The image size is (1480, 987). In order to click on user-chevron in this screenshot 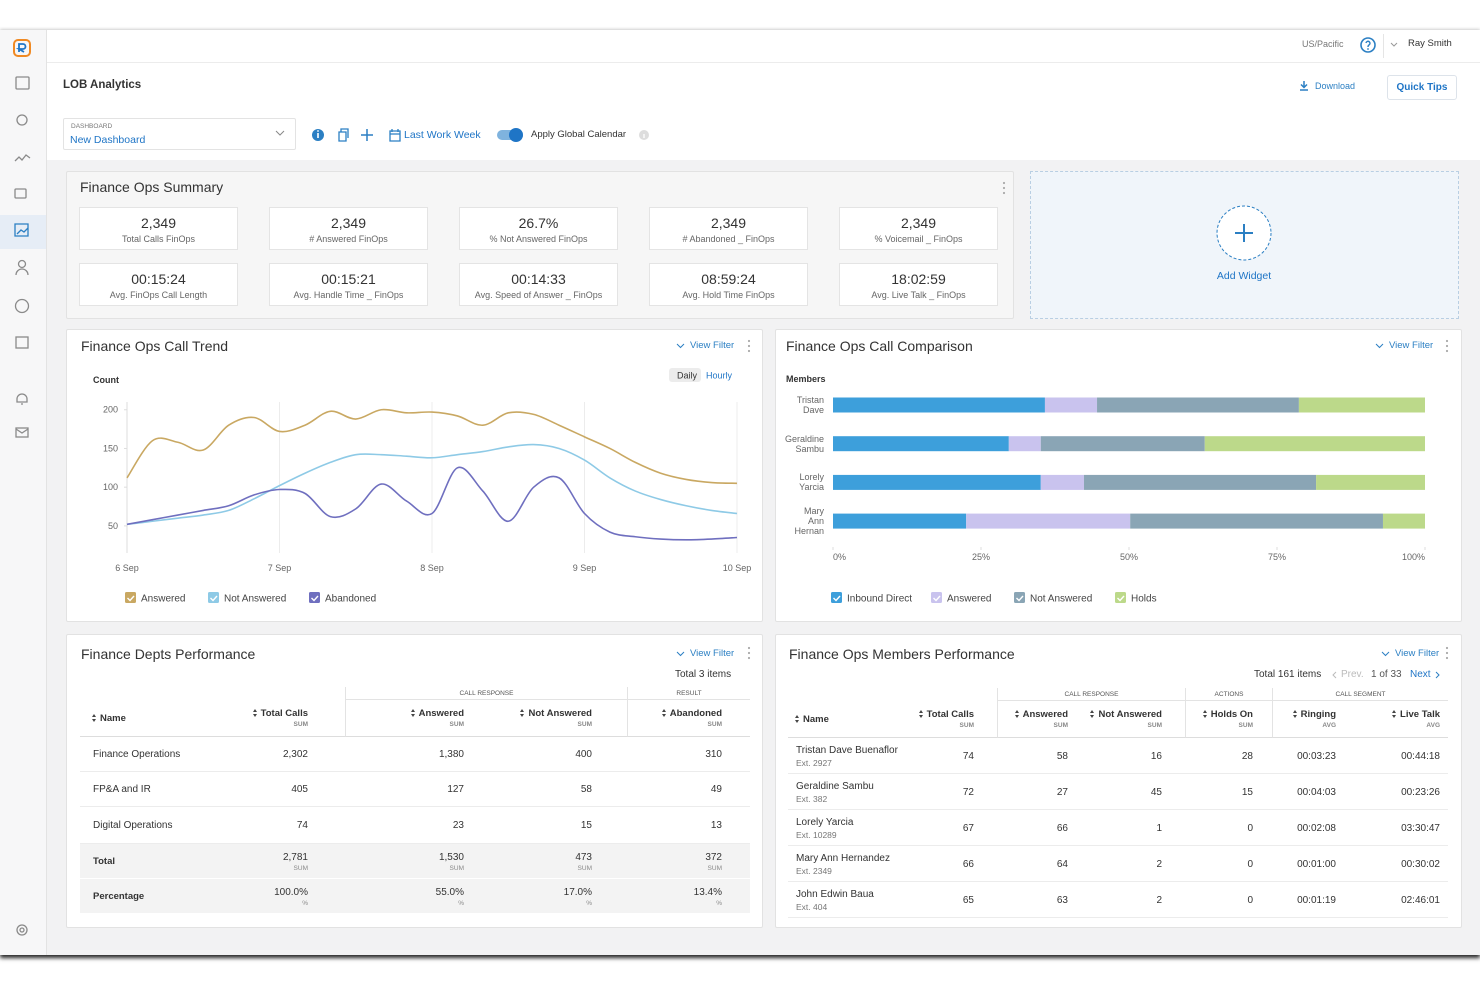, I will do `click(1394, 45)`.